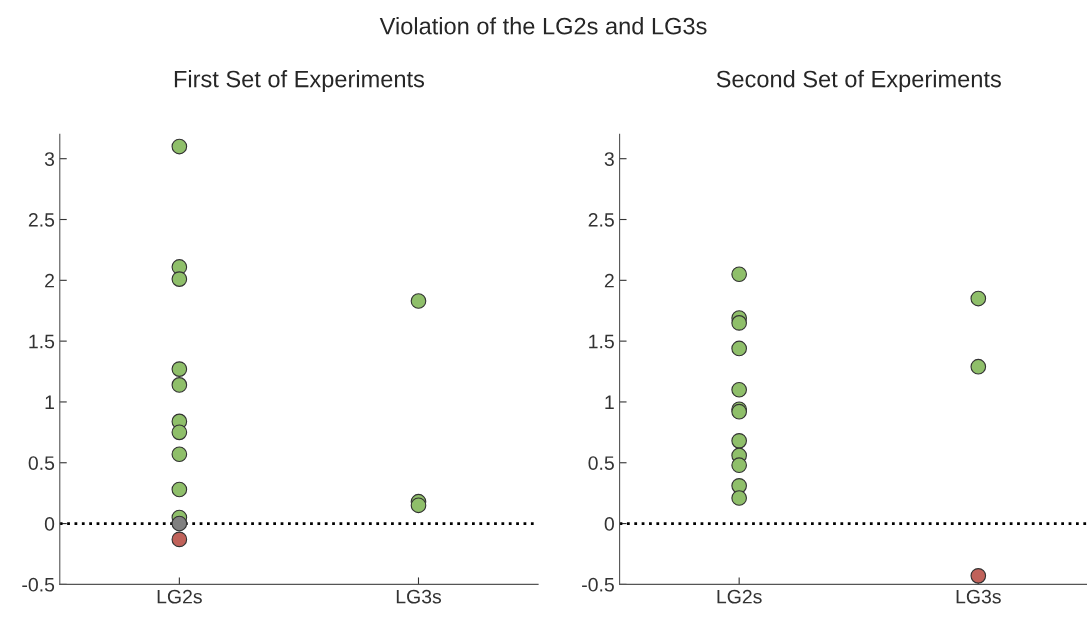 The height and width of the screenshot is (625, 1087). What do you see at coordinates (543, 26) in the screenshot?
I see `text: Violation of the LG2s and LG3s` at bounding box center [543, 26].